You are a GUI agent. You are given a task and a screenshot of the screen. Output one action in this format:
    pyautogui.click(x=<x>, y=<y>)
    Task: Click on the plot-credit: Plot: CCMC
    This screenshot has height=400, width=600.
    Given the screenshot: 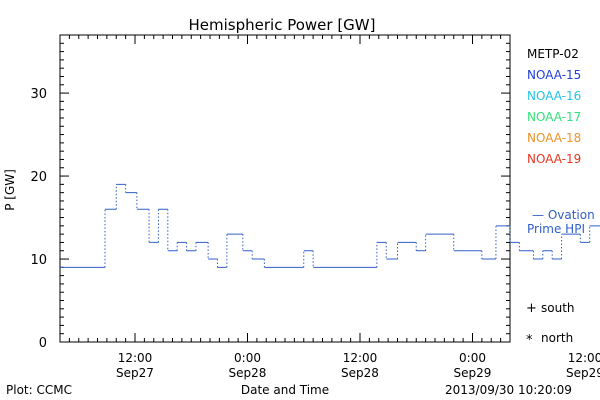 What is the action you would take?
    pyautogui.click(x=39, y=390)
    